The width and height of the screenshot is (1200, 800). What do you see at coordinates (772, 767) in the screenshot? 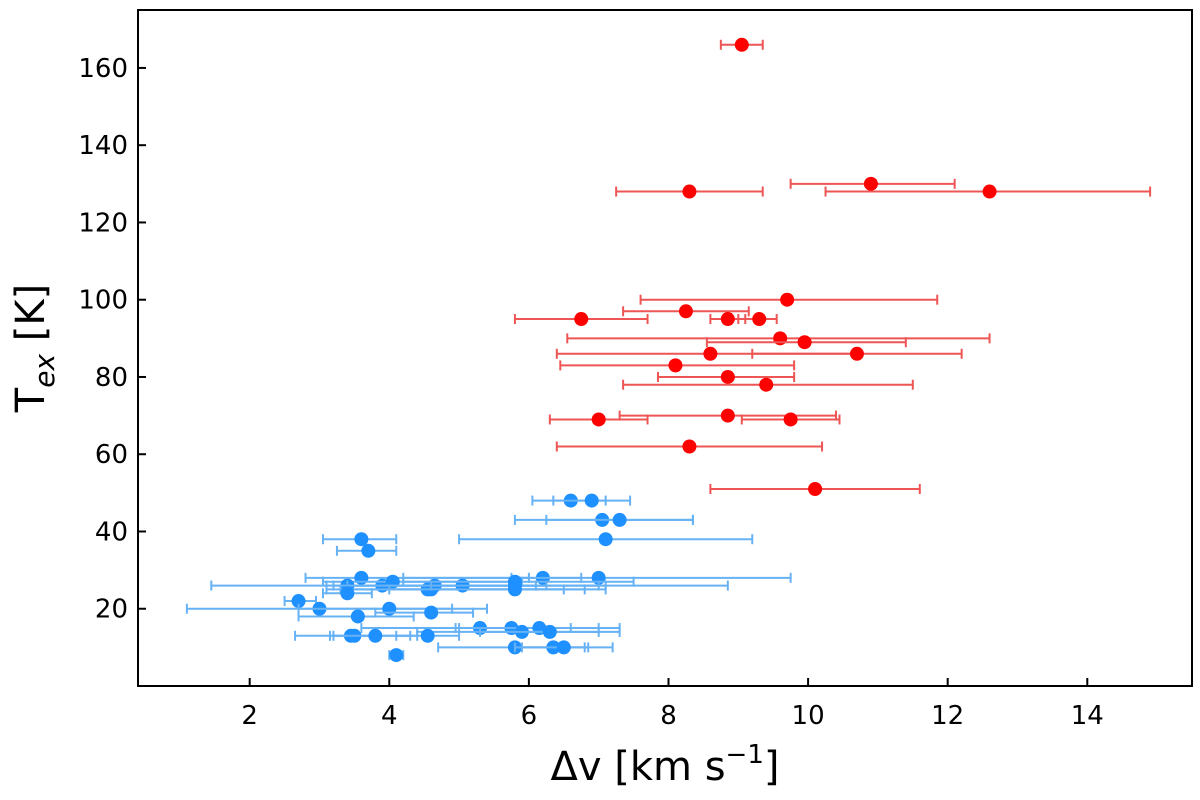
I see `x-axis-label-end: ]` at bounding box center [772, 767].